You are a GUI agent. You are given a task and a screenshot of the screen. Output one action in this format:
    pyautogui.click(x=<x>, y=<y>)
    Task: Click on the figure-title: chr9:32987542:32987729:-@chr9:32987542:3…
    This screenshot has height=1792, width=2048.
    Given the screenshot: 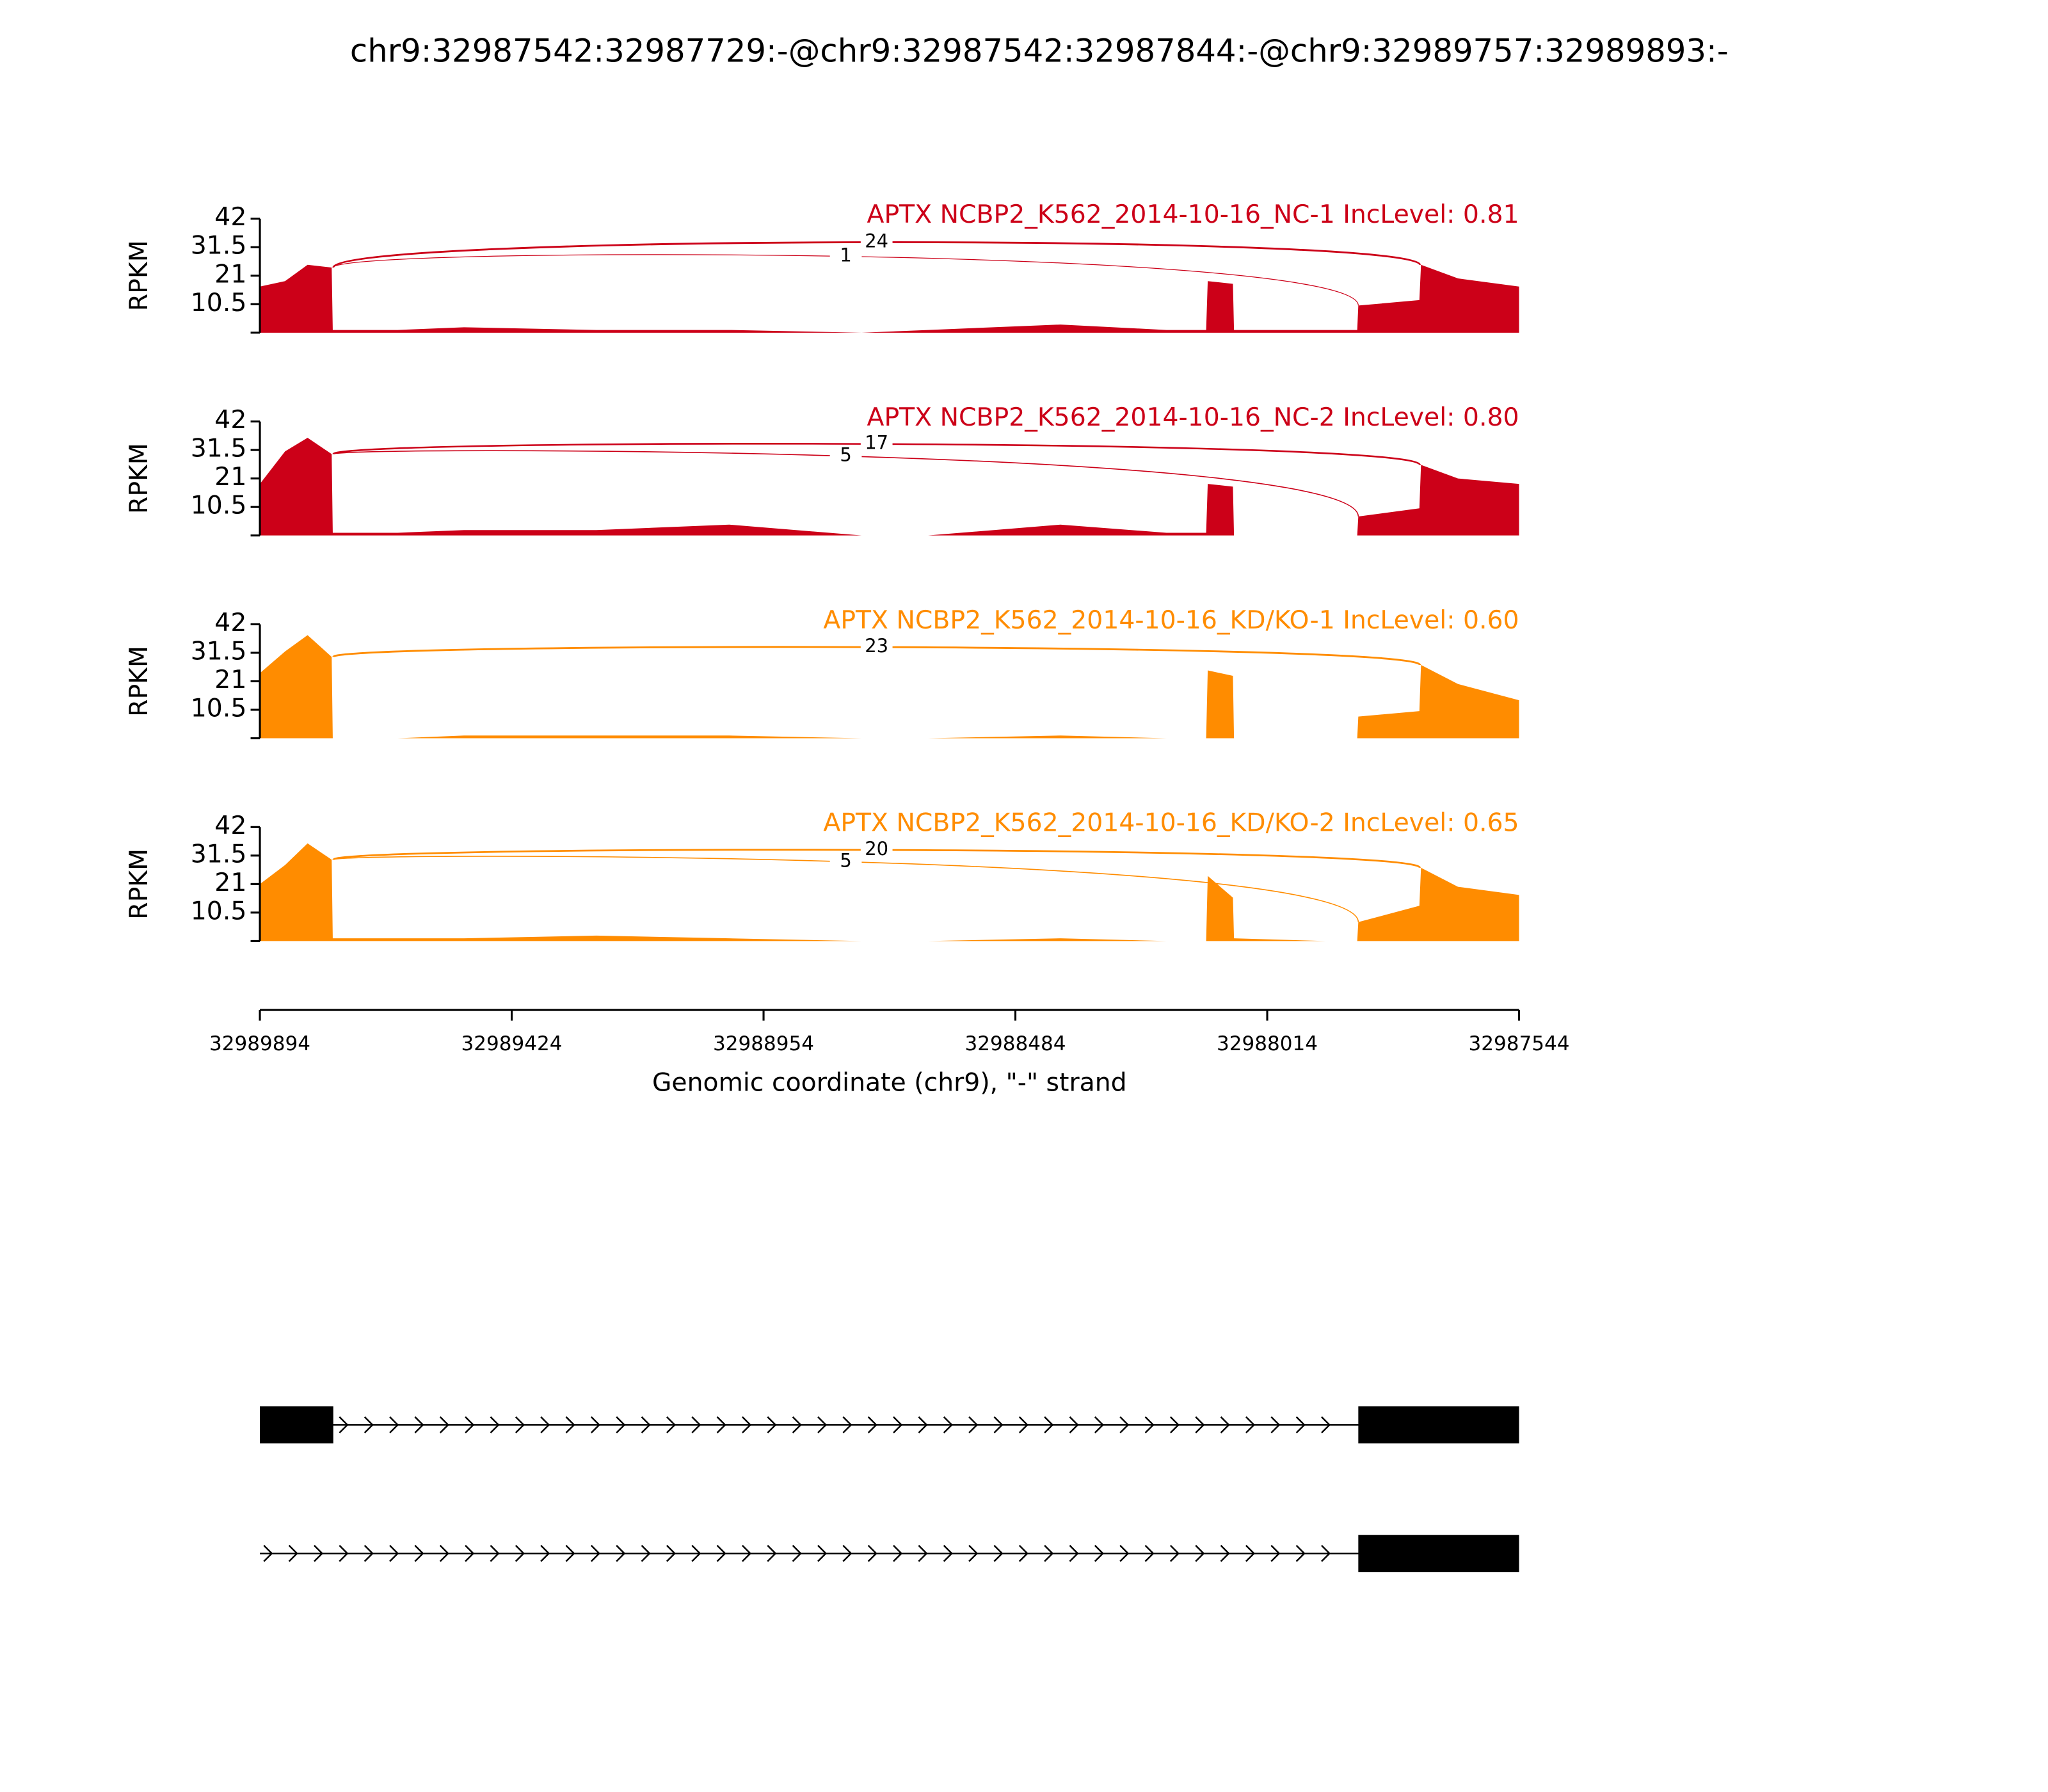 What is the action you would take?
    pyautogui.click(x=1039, y=50)
    